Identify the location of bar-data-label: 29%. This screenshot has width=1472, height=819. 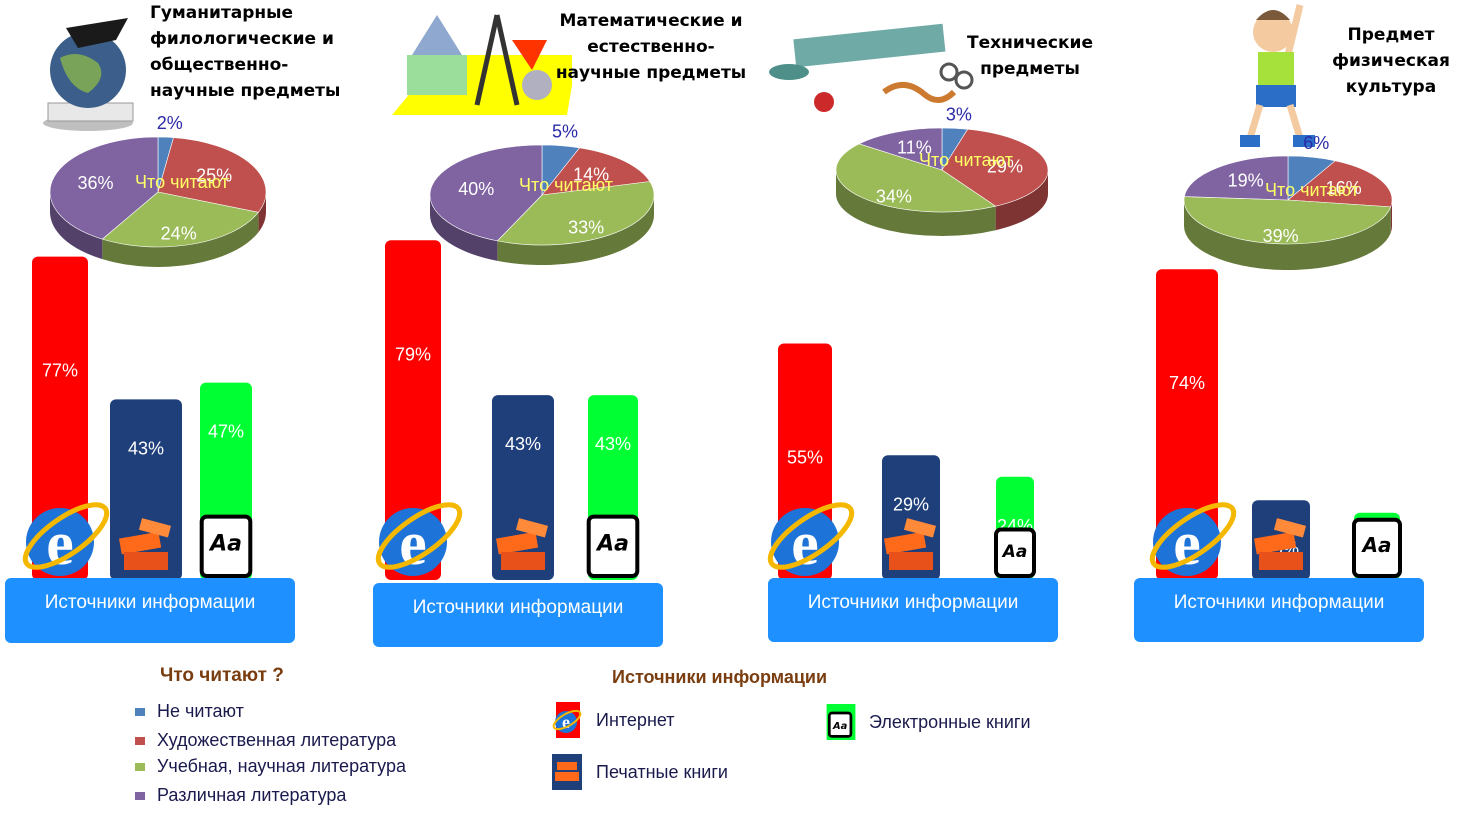
(911, 504).